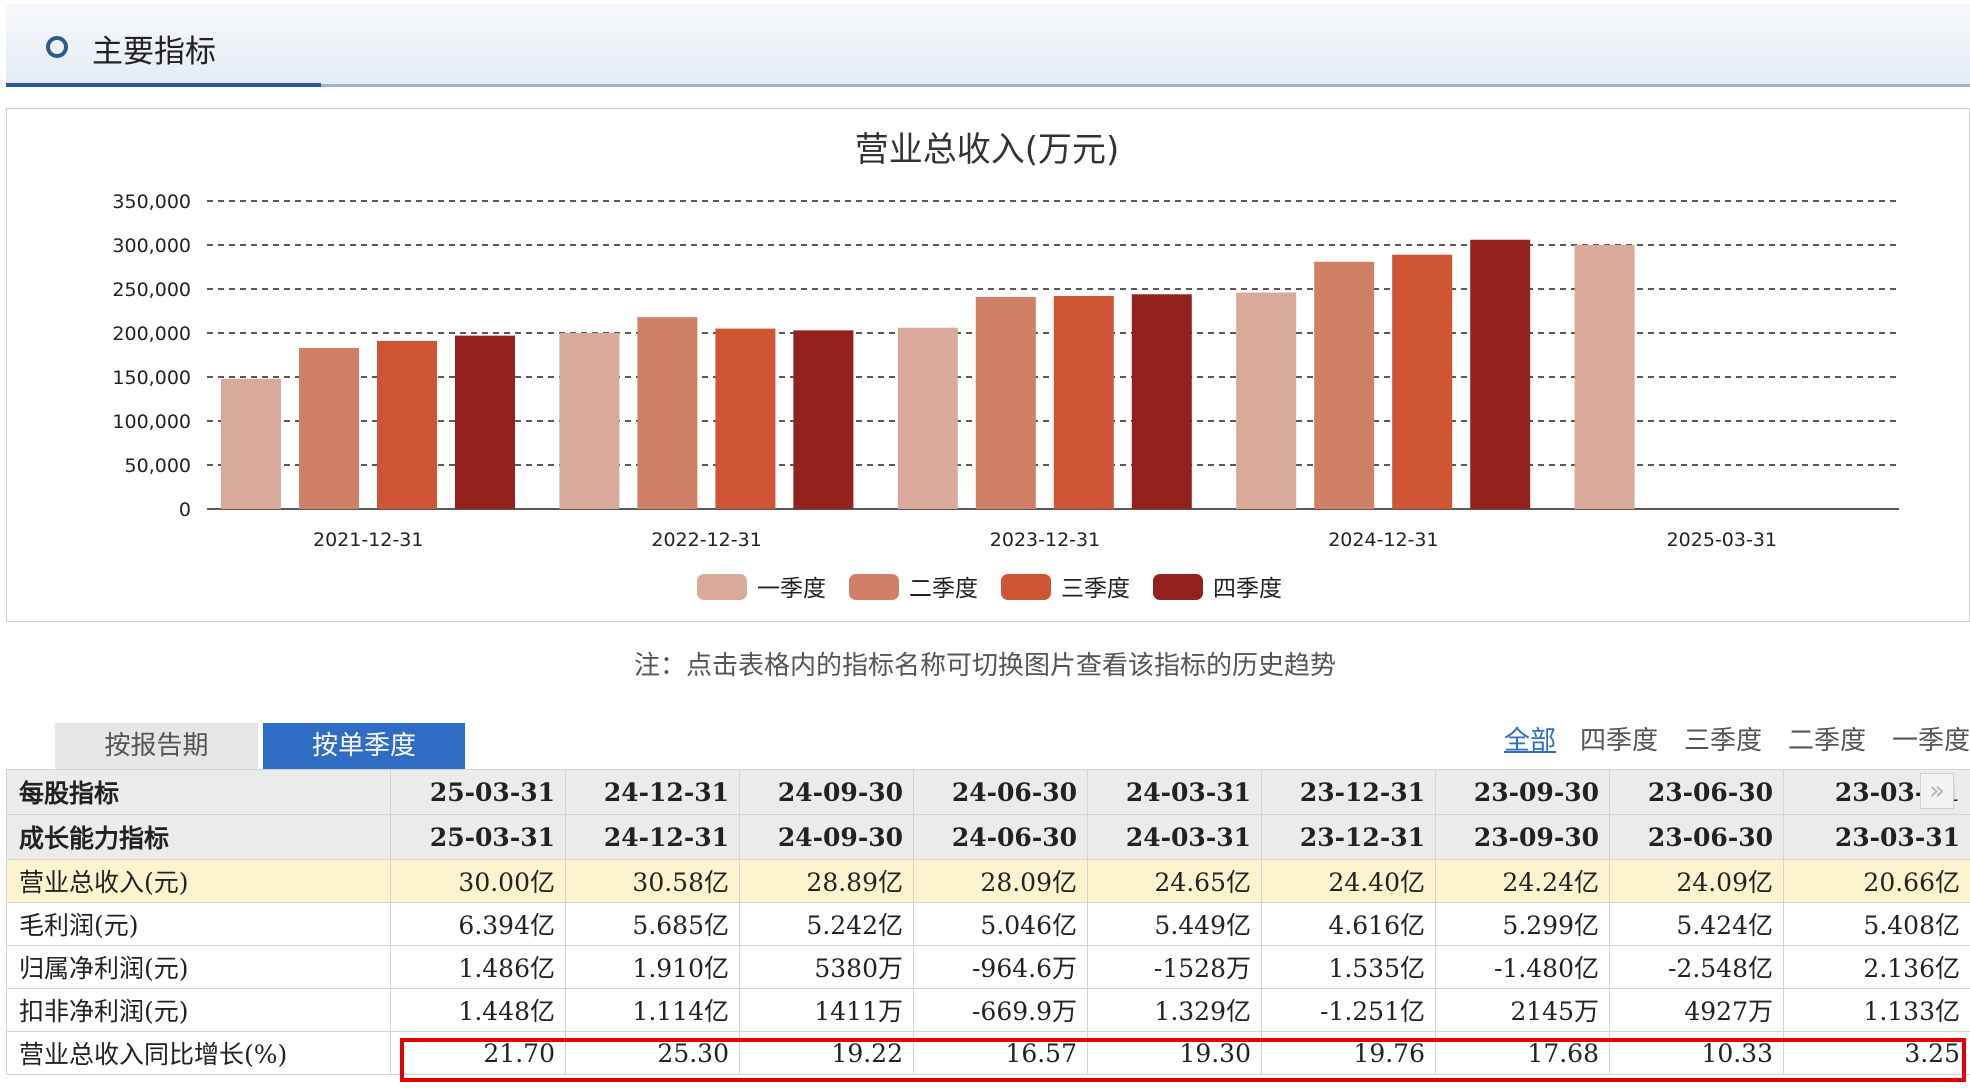 The width and height of the screenshot is (1970, 1088). I want to click on legend-label: 二季度, so click(943, 589).